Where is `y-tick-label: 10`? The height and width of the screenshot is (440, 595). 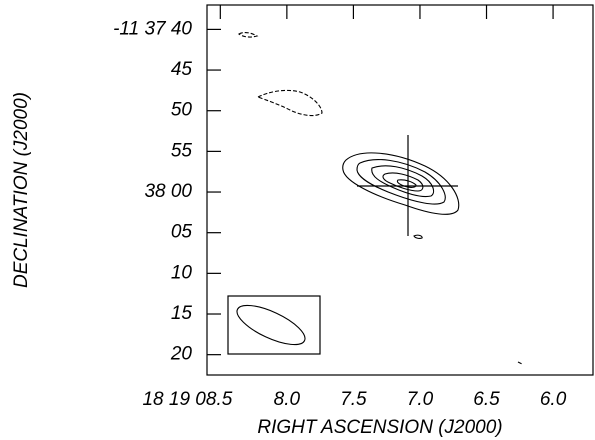 y-tick-label: 10 is located at coordinates (182, 272).